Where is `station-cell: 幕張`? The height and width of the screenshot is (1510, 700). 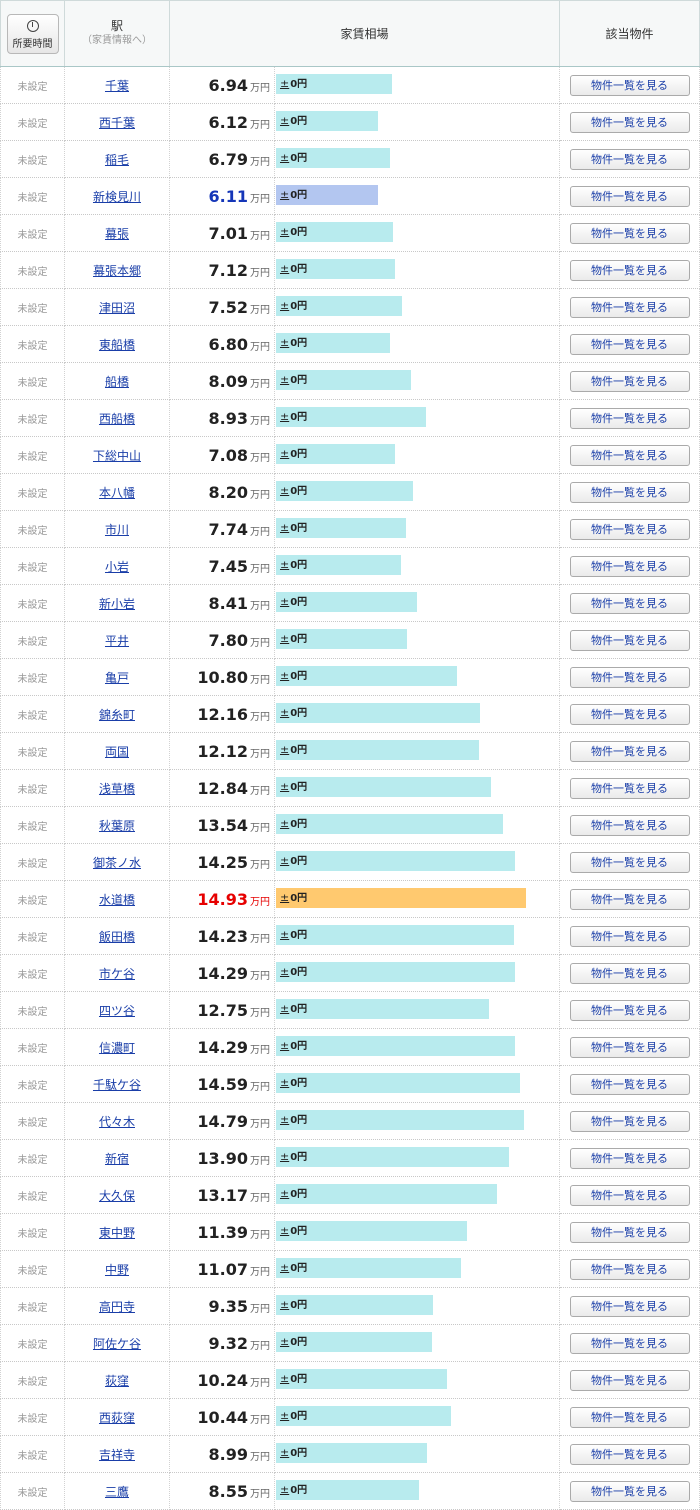
station-cell: 幕張 is located at coordinates (117, 233).